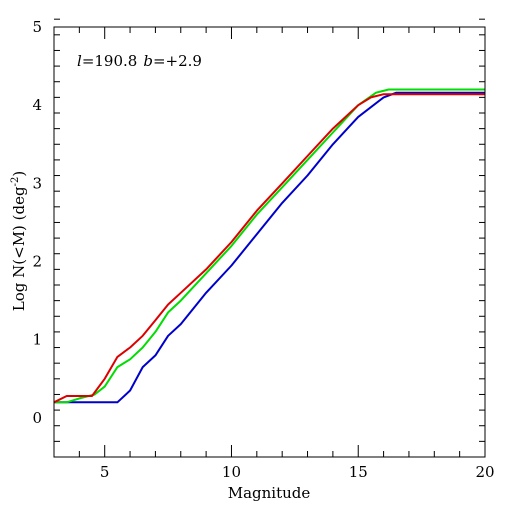  Describe the element at coordinates (37, 340) in the screenshot. I see `y-tick-label: 1` at that location.